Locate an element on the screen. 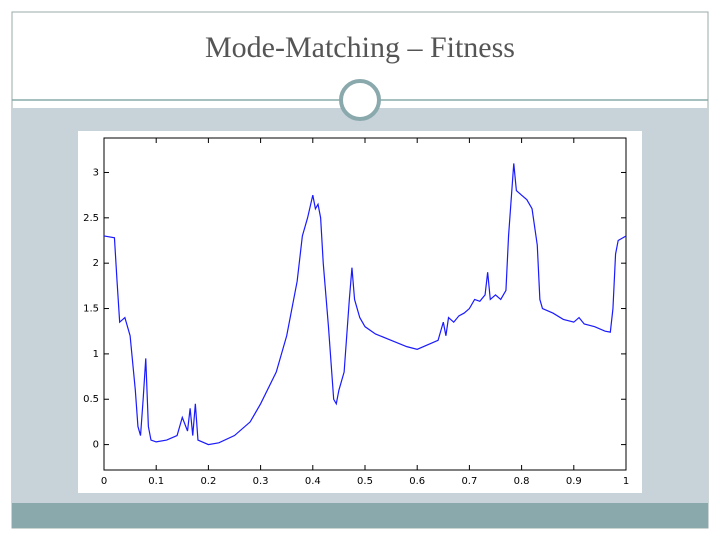 The width and height of the screenshot is (720, 540). x-tick-label: 0.9 is located at coordinates (574, 481).